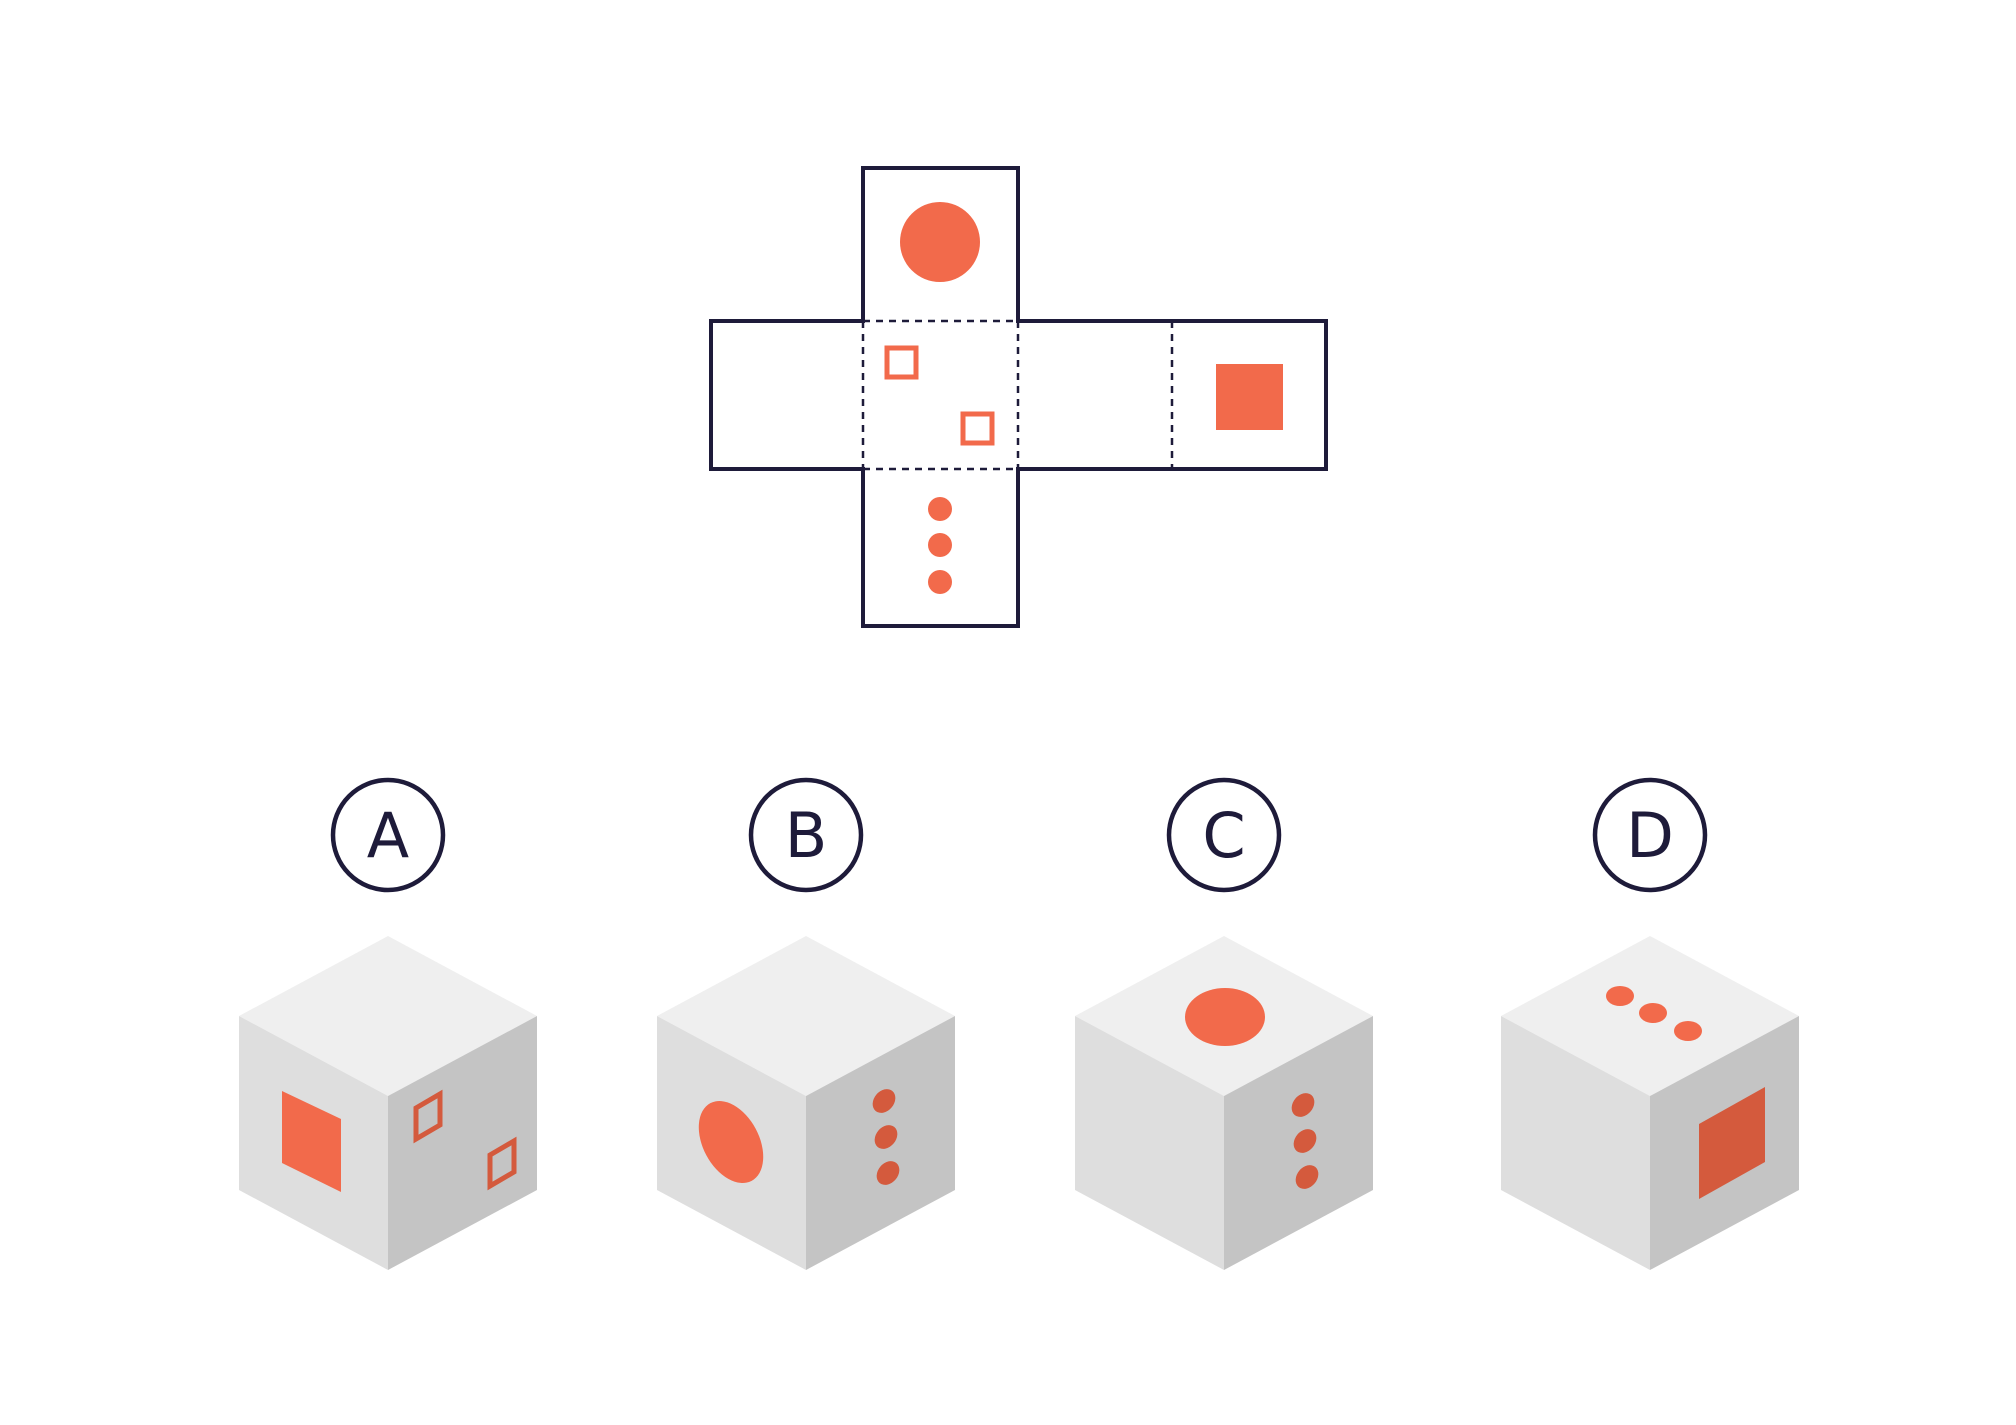 The image size is (2016, 1425). I want to click on cube-d-right-square, so click(1732, 1143).